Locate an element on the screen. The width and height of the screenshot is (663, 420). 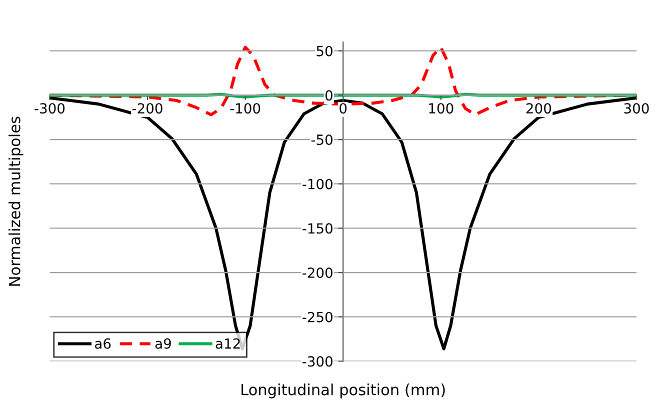
y-tick-label: -300 is located at coordinates (317, 361).